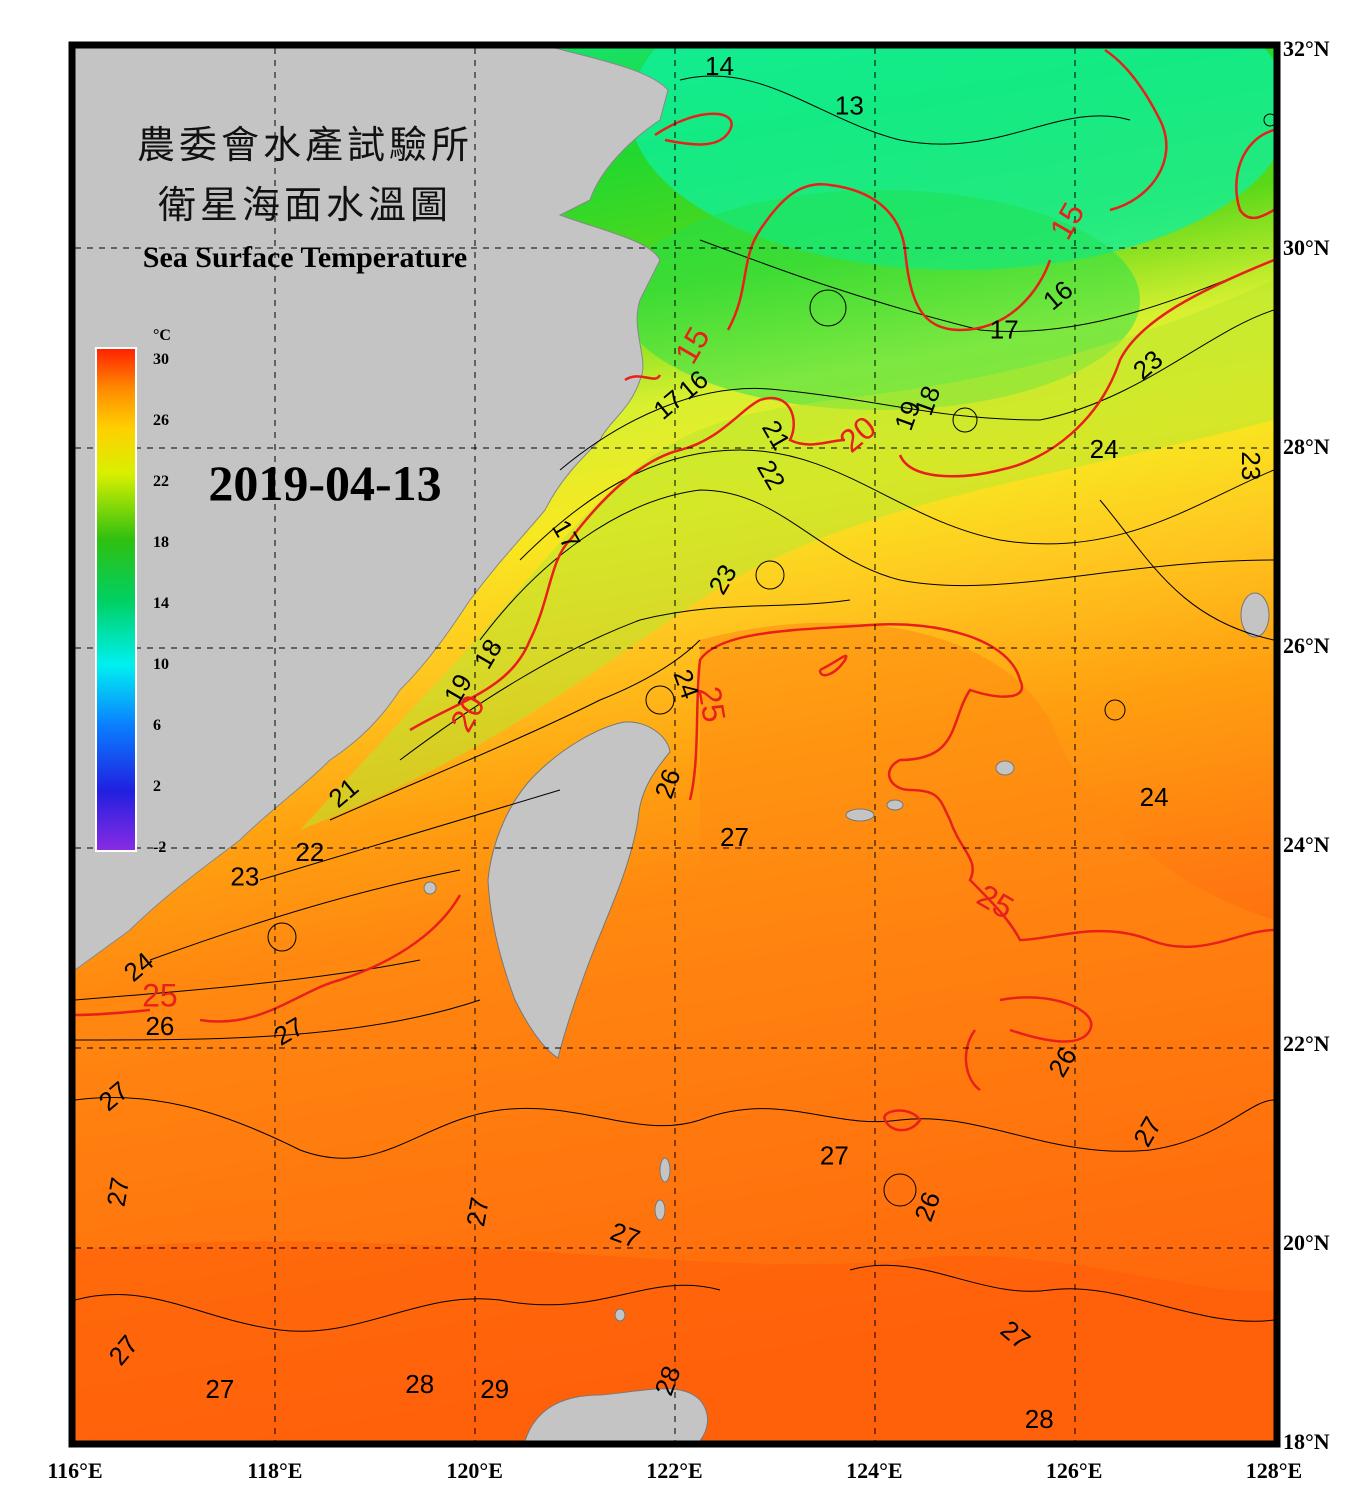 This screenshot has width=1350, height=1500. Describe the element at coordinates (1306, 645) in the screenshot. I see `latitude-label: 26°N` at that location.